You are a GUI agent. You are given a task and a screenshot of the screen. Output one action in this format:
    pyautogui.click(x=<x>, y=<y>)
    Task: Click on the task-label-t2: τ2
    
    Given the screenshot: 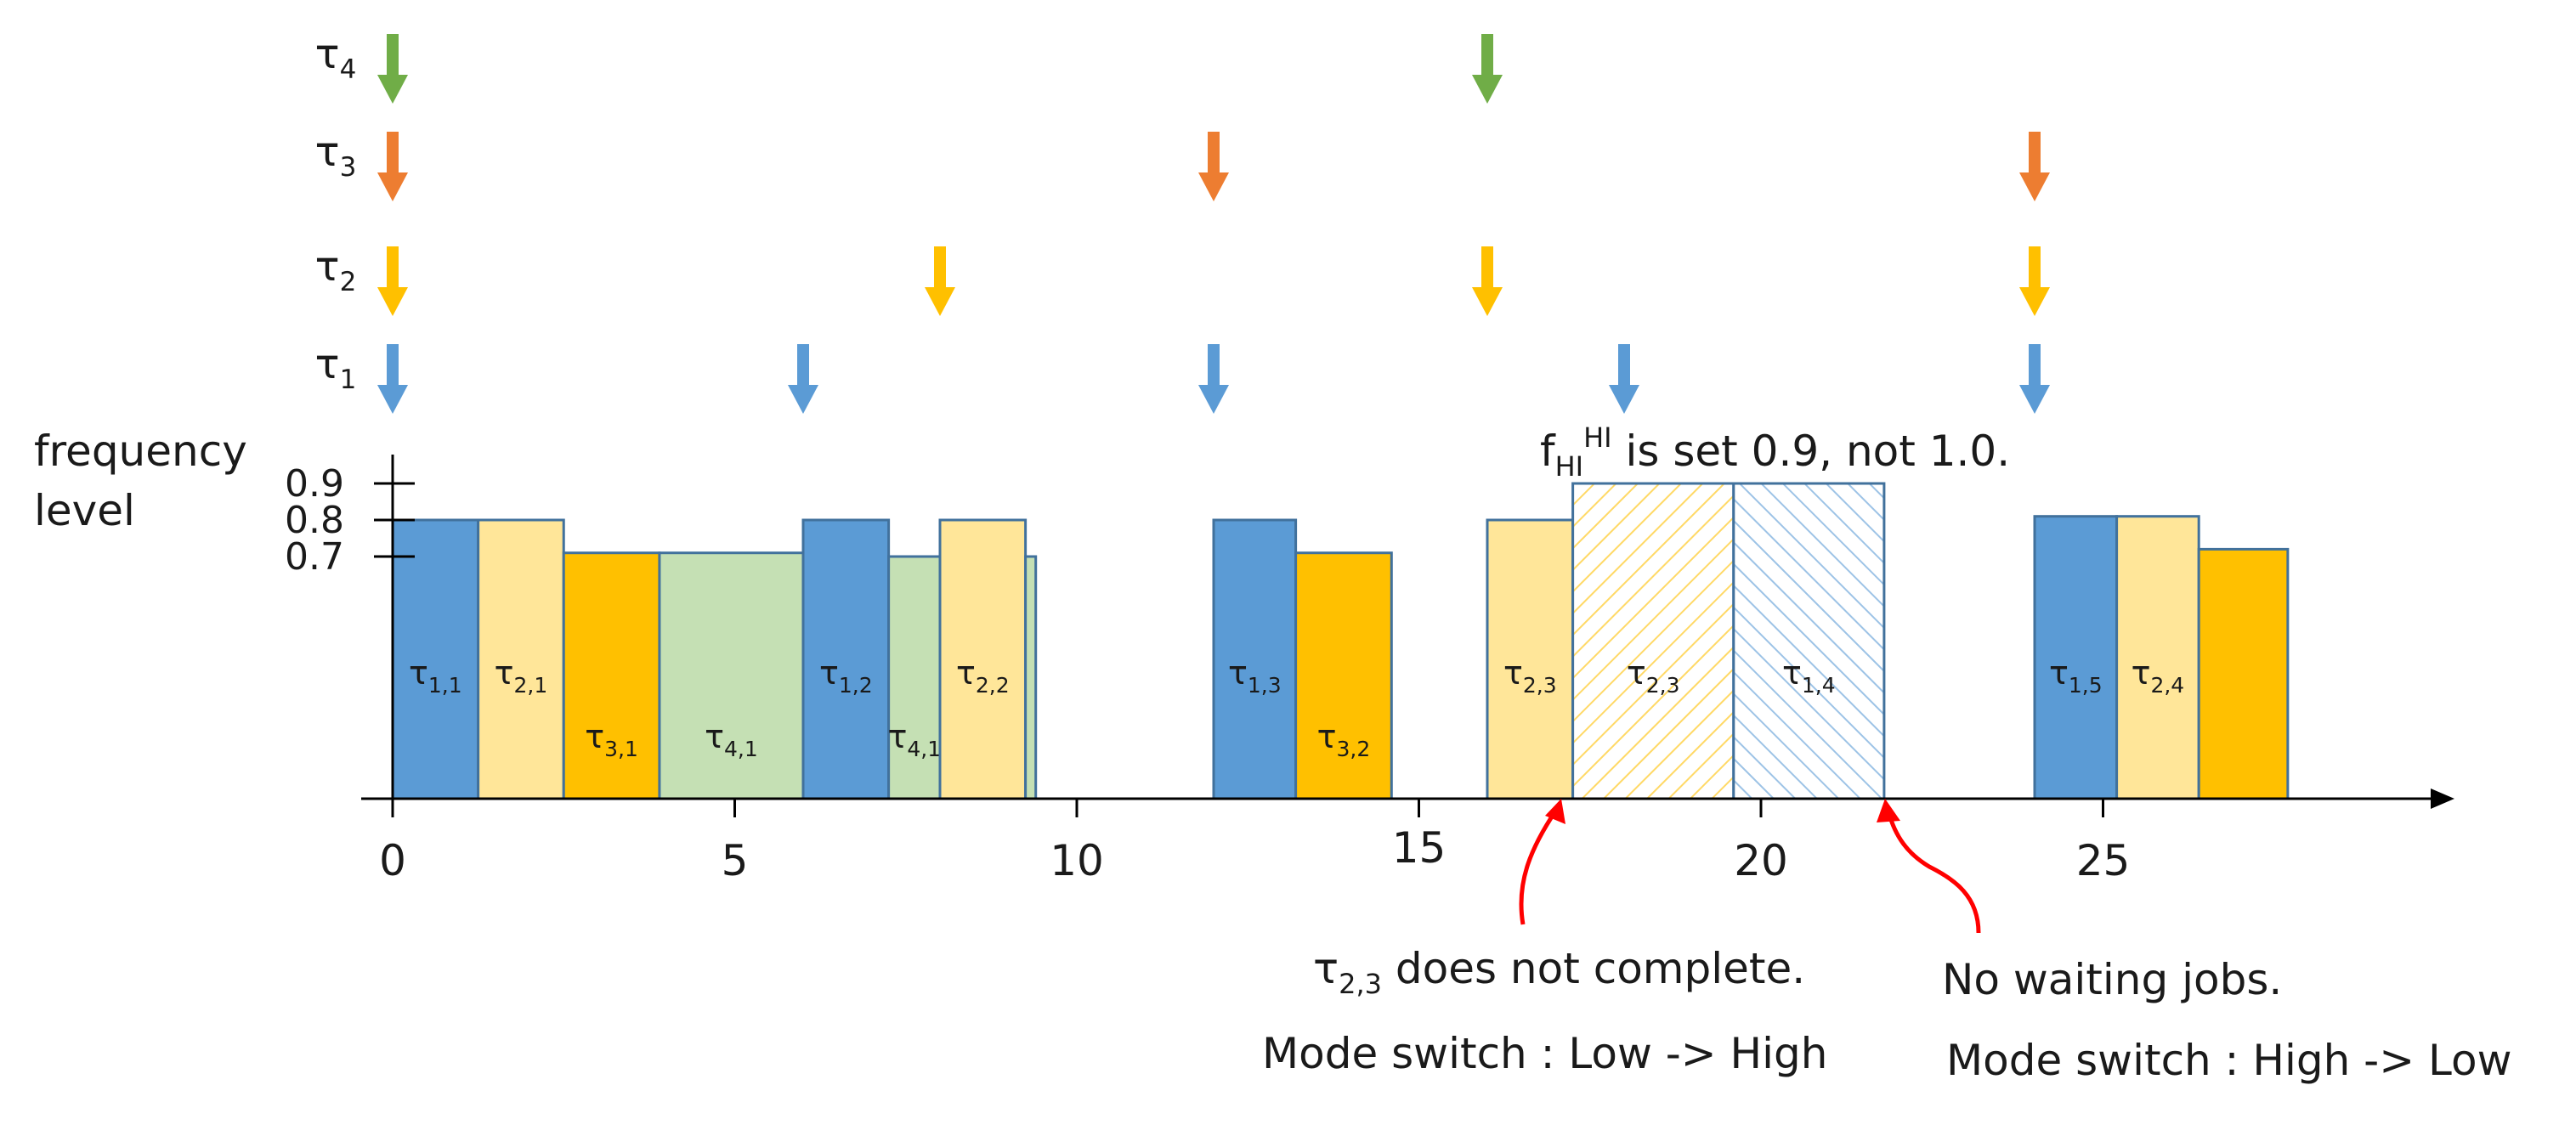 What is the action you would take?
    pyautogui.click(x=336, y=270)
    